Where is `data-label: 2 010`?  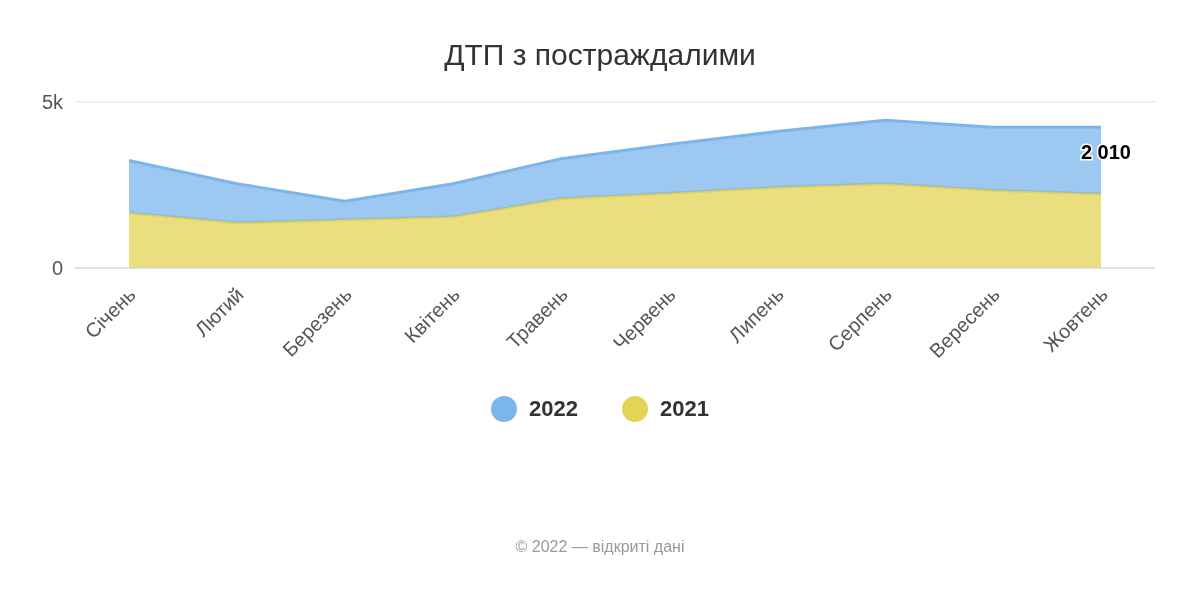
data-label: 2 010 is located at coordinates (1105, 152).